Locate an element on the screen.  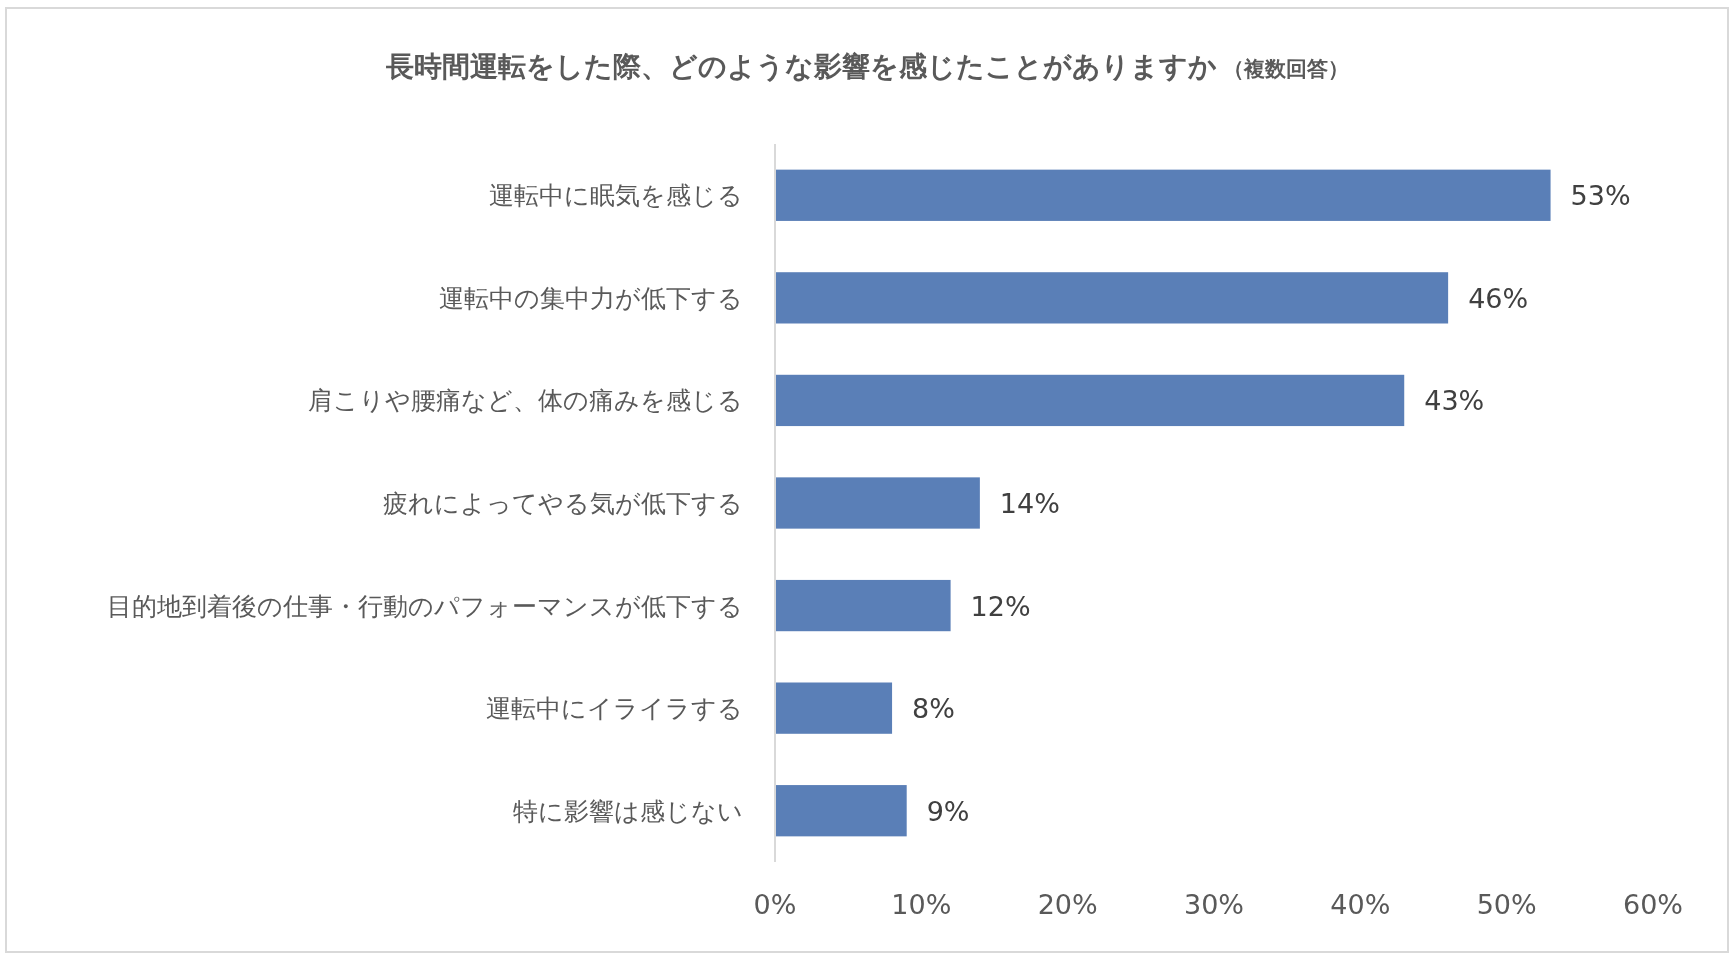
chart-title: 長時間運転をした際、どのような影響を感じたことがありますか is located at coordinates (800, 66).